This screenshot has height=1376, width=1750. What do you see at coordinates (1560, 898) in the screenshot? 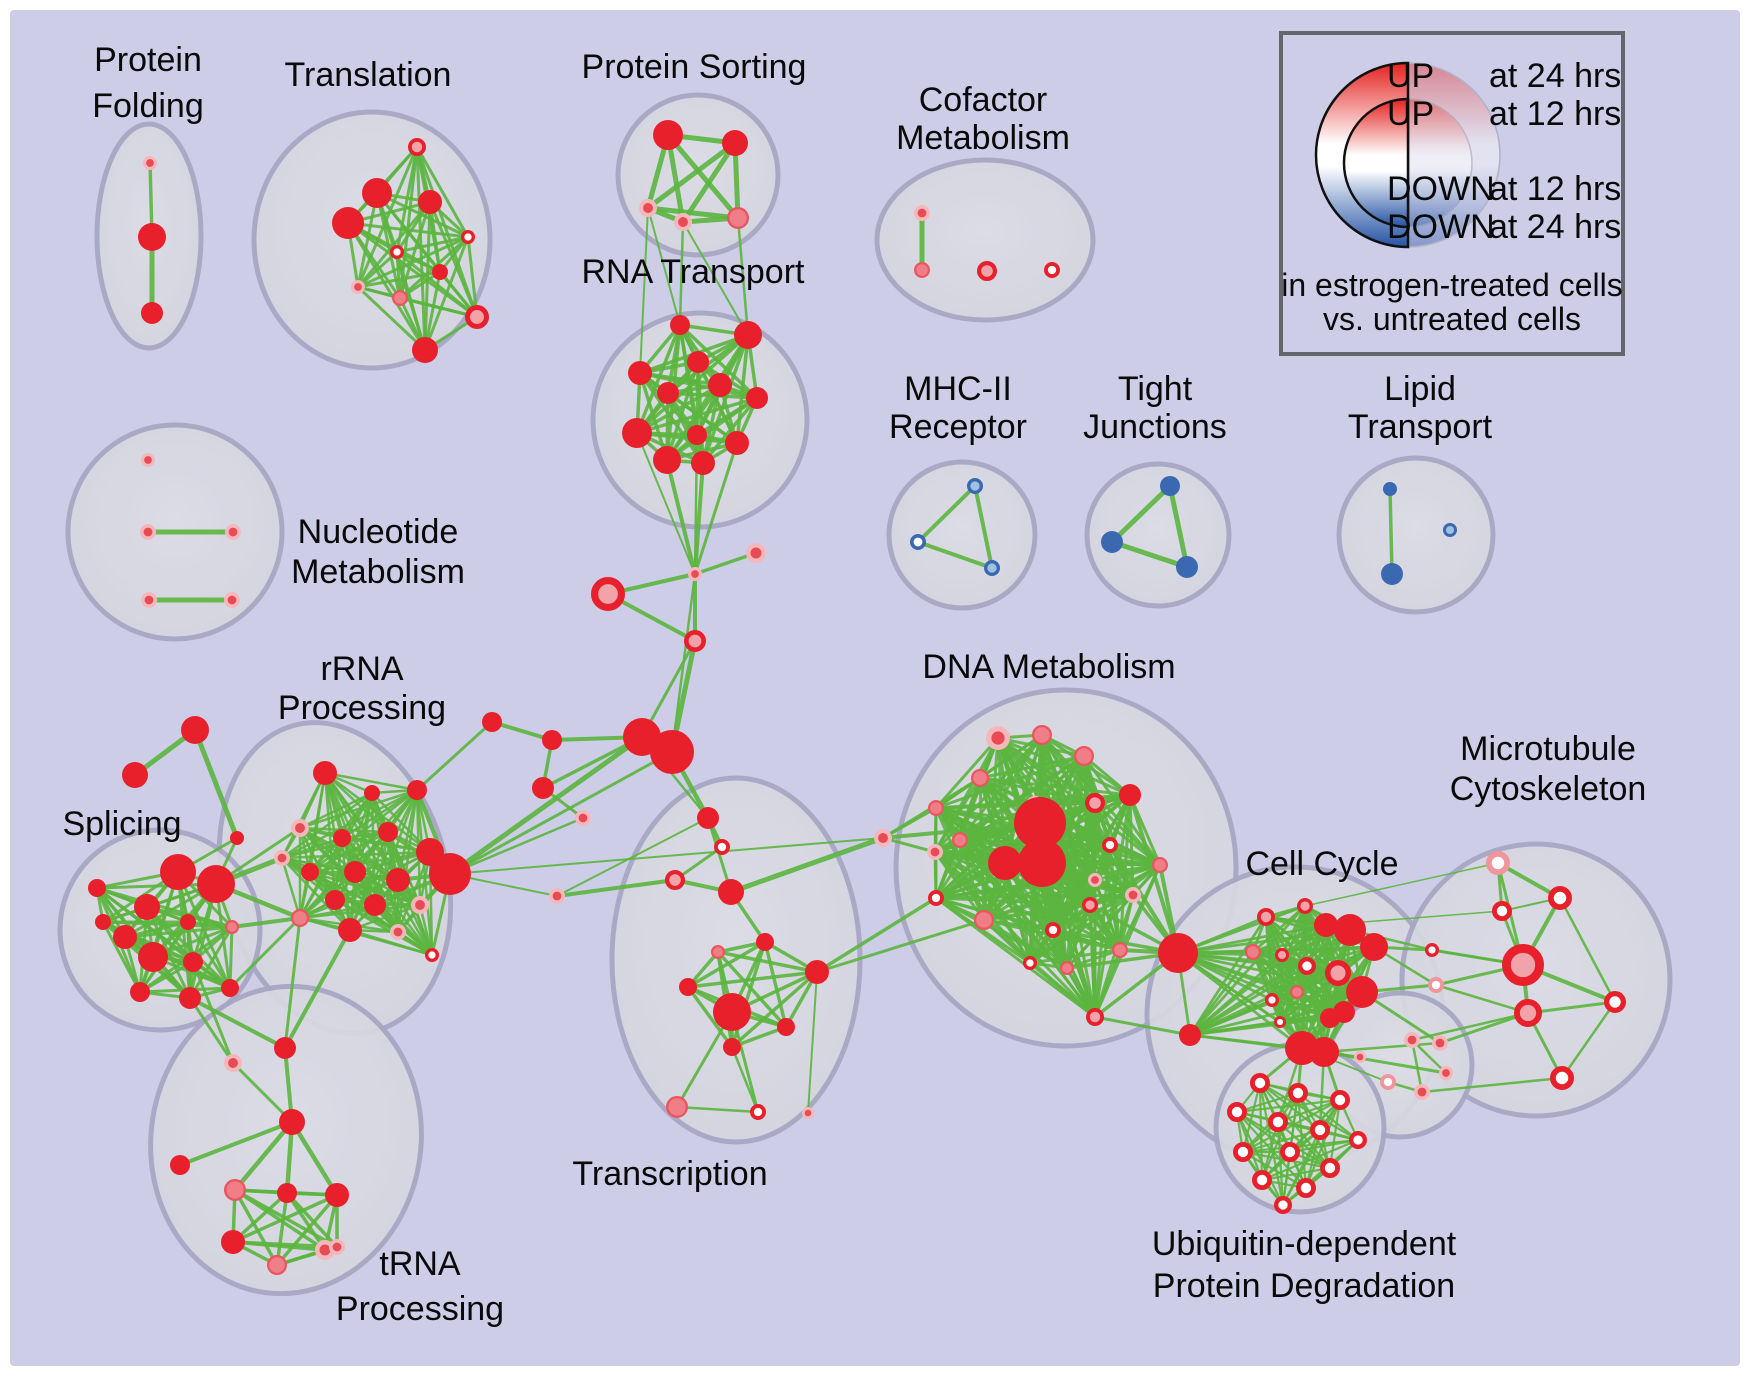
I see `node-mt2` at bounding box center [1560, 898].